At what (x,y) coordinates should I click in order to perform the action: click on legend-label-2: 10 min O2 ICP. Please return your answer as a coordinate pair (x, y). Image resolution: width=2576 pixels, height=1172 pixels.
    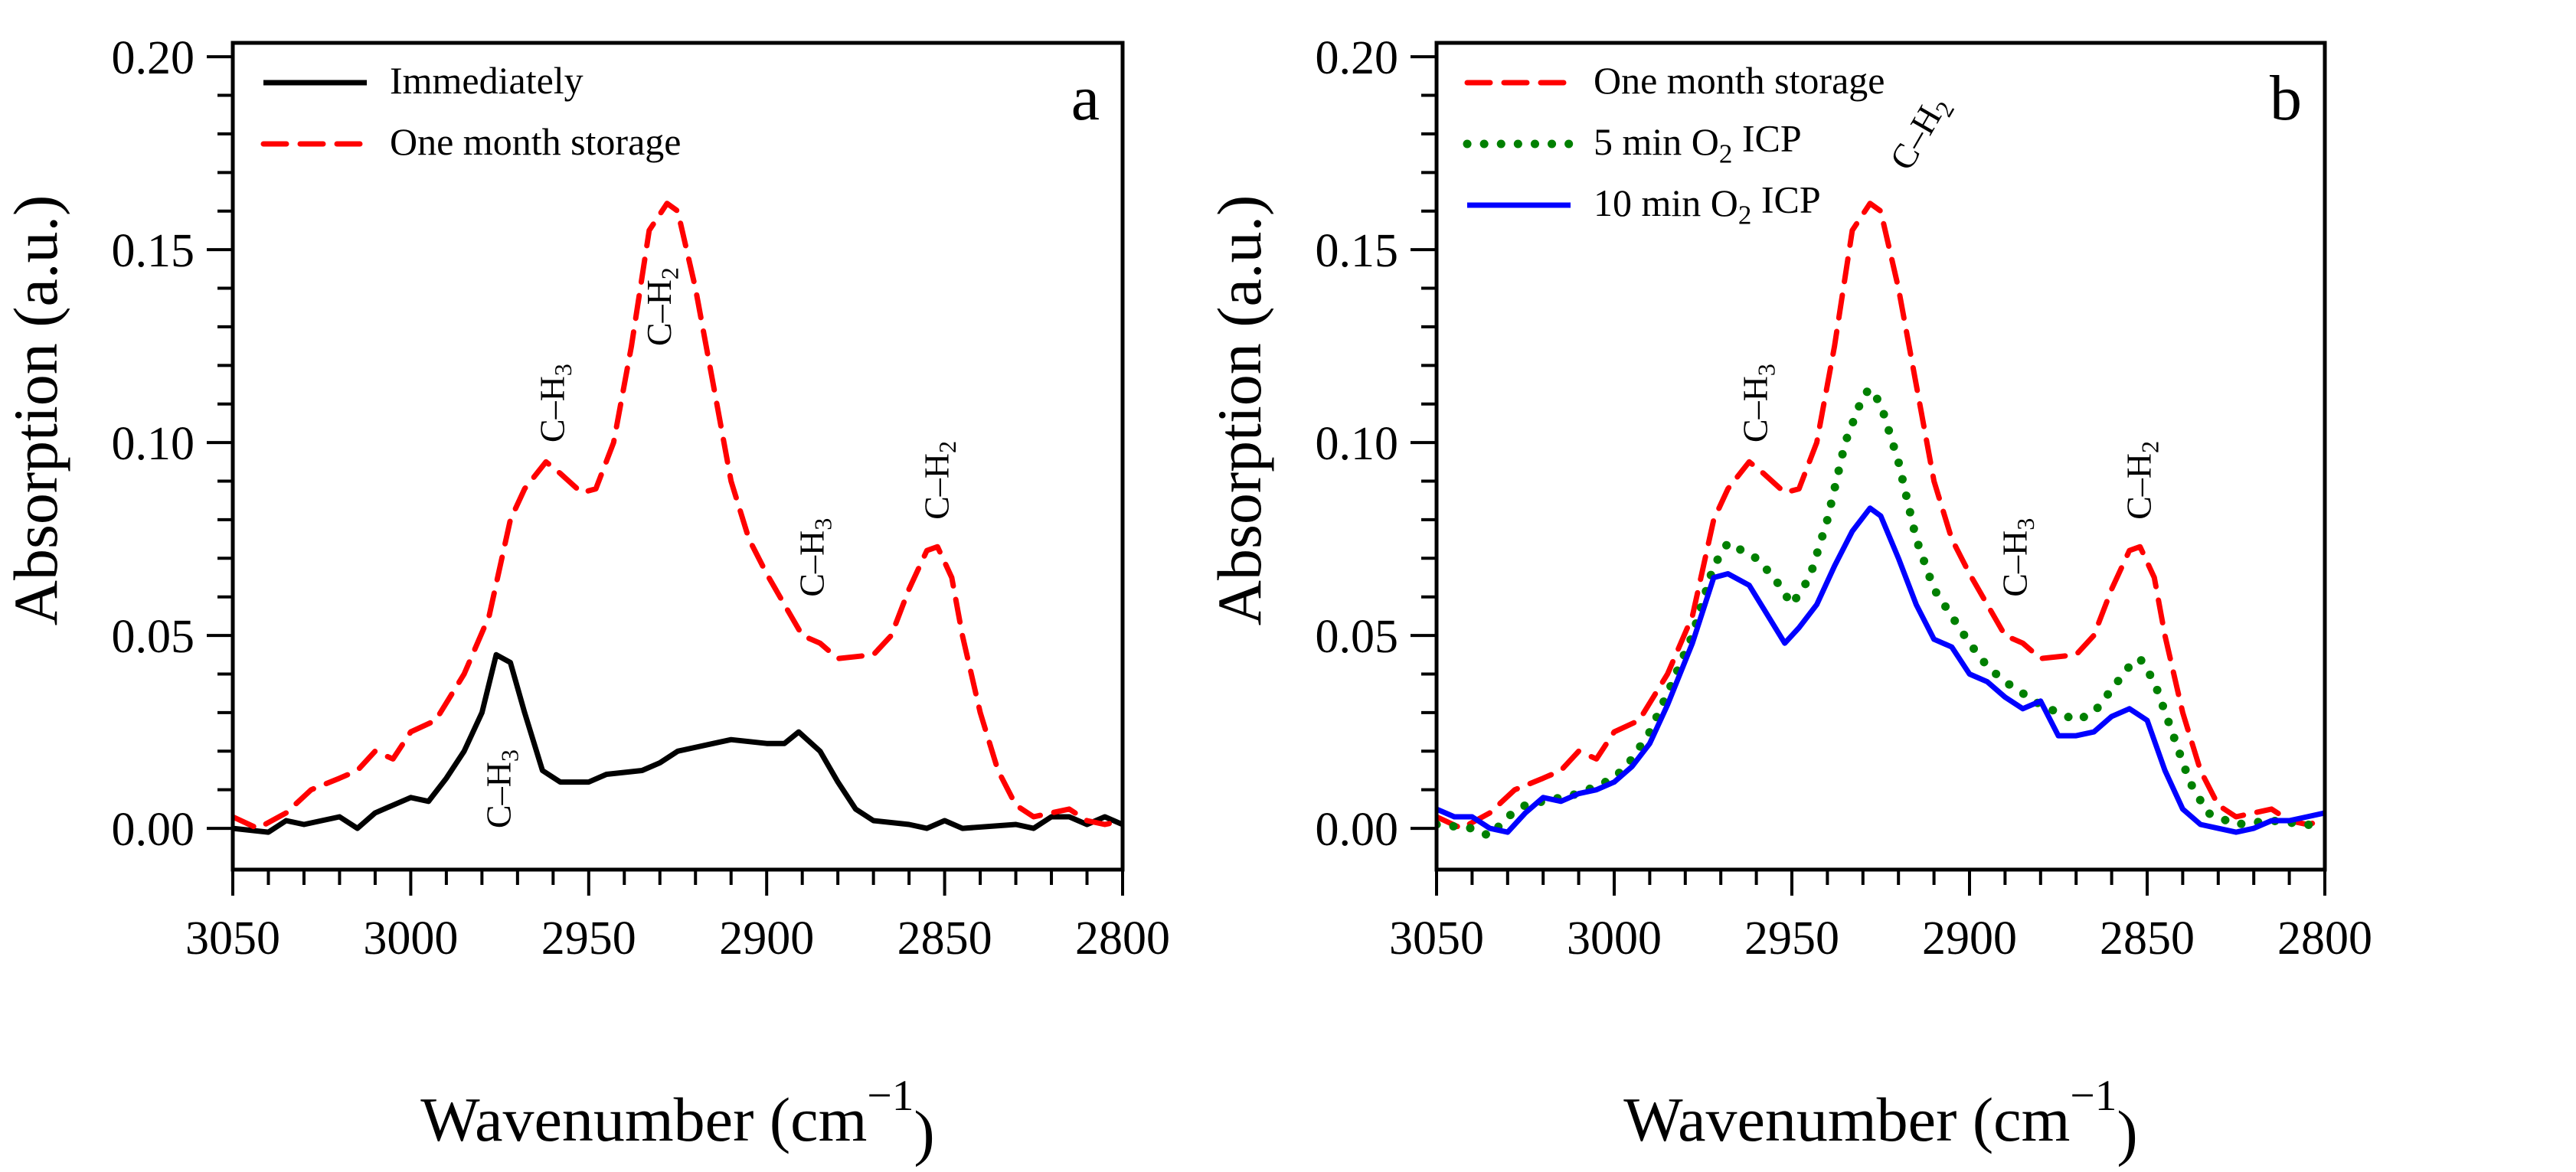
    Looking at the image, I should click on (1707, 204).